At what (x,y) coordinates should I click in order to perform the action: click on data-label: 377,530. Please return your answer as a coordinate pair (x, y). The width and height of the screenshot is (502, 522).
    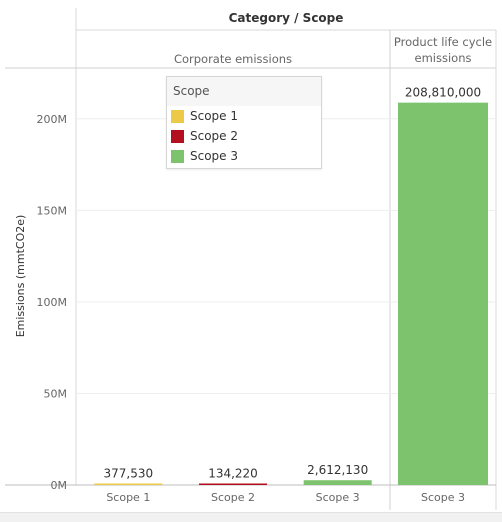
    Looking at the image, I should click on (129, 474).